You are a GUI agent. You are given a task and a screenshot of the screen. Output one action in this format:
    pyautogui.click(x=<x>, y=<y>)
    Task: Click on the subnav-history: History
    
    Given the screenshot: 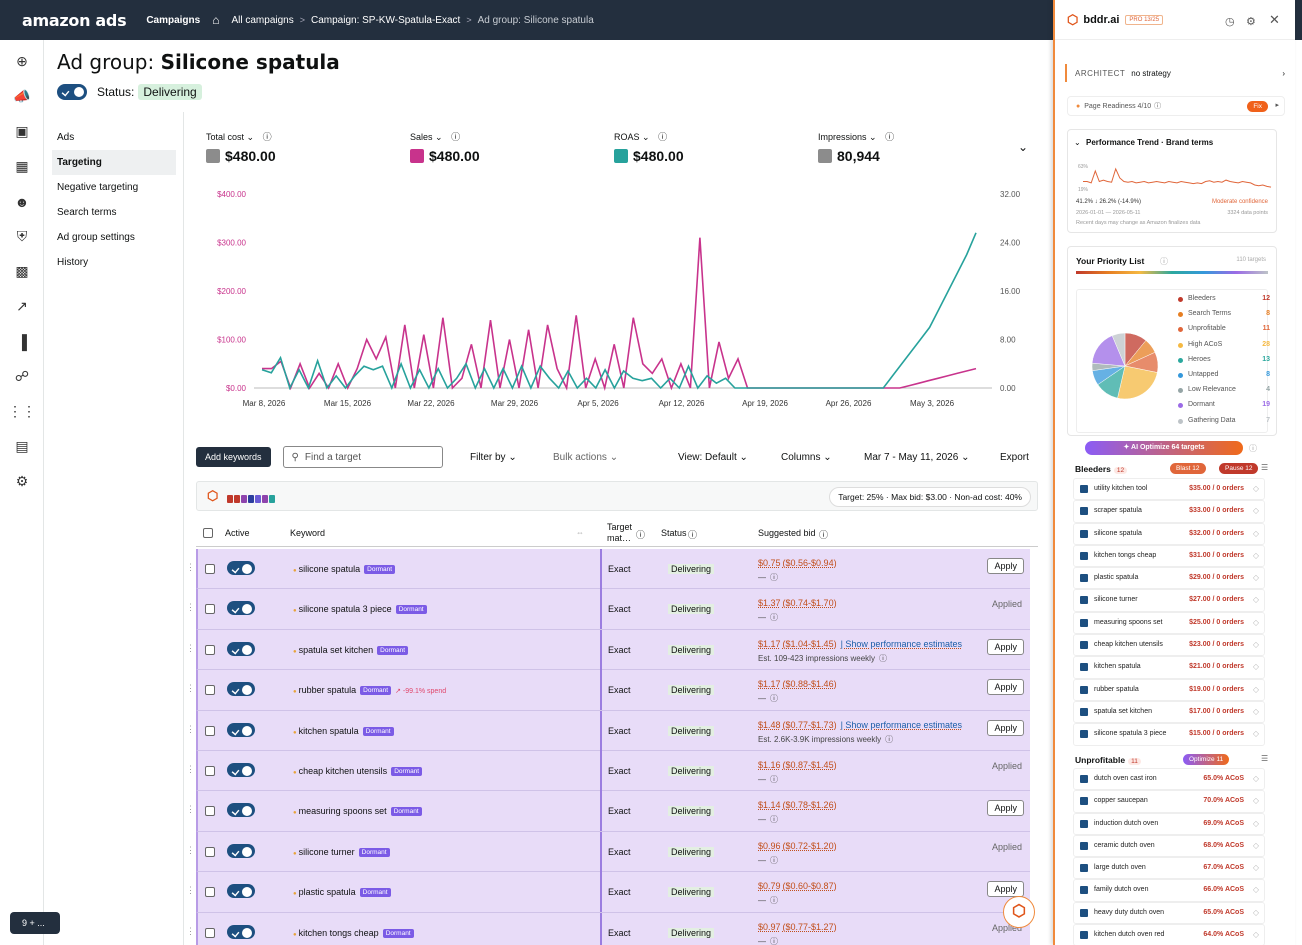 What is the action you would take?
    pyautogui.click(x=73, y=262)
    